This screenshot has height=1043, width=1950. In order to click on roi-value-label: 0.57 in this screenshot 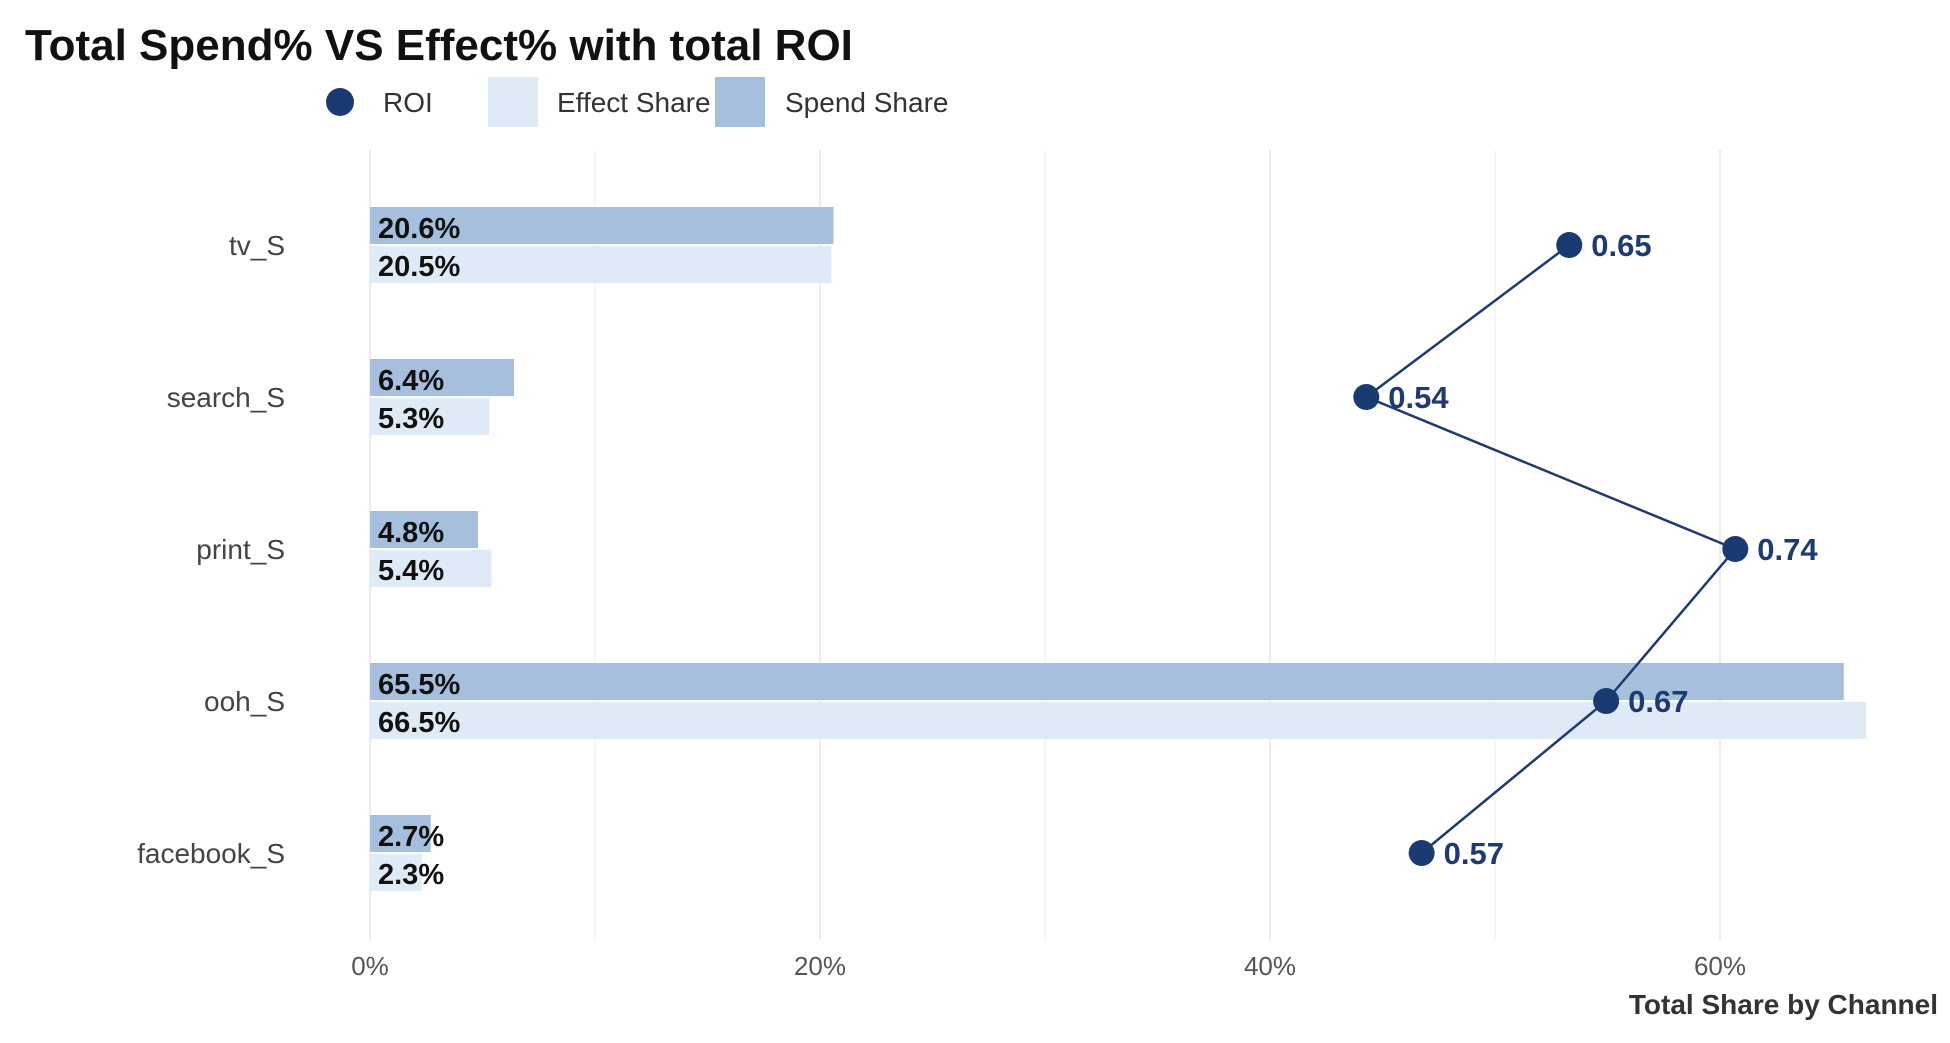, I will do `click(1474, 853)`.